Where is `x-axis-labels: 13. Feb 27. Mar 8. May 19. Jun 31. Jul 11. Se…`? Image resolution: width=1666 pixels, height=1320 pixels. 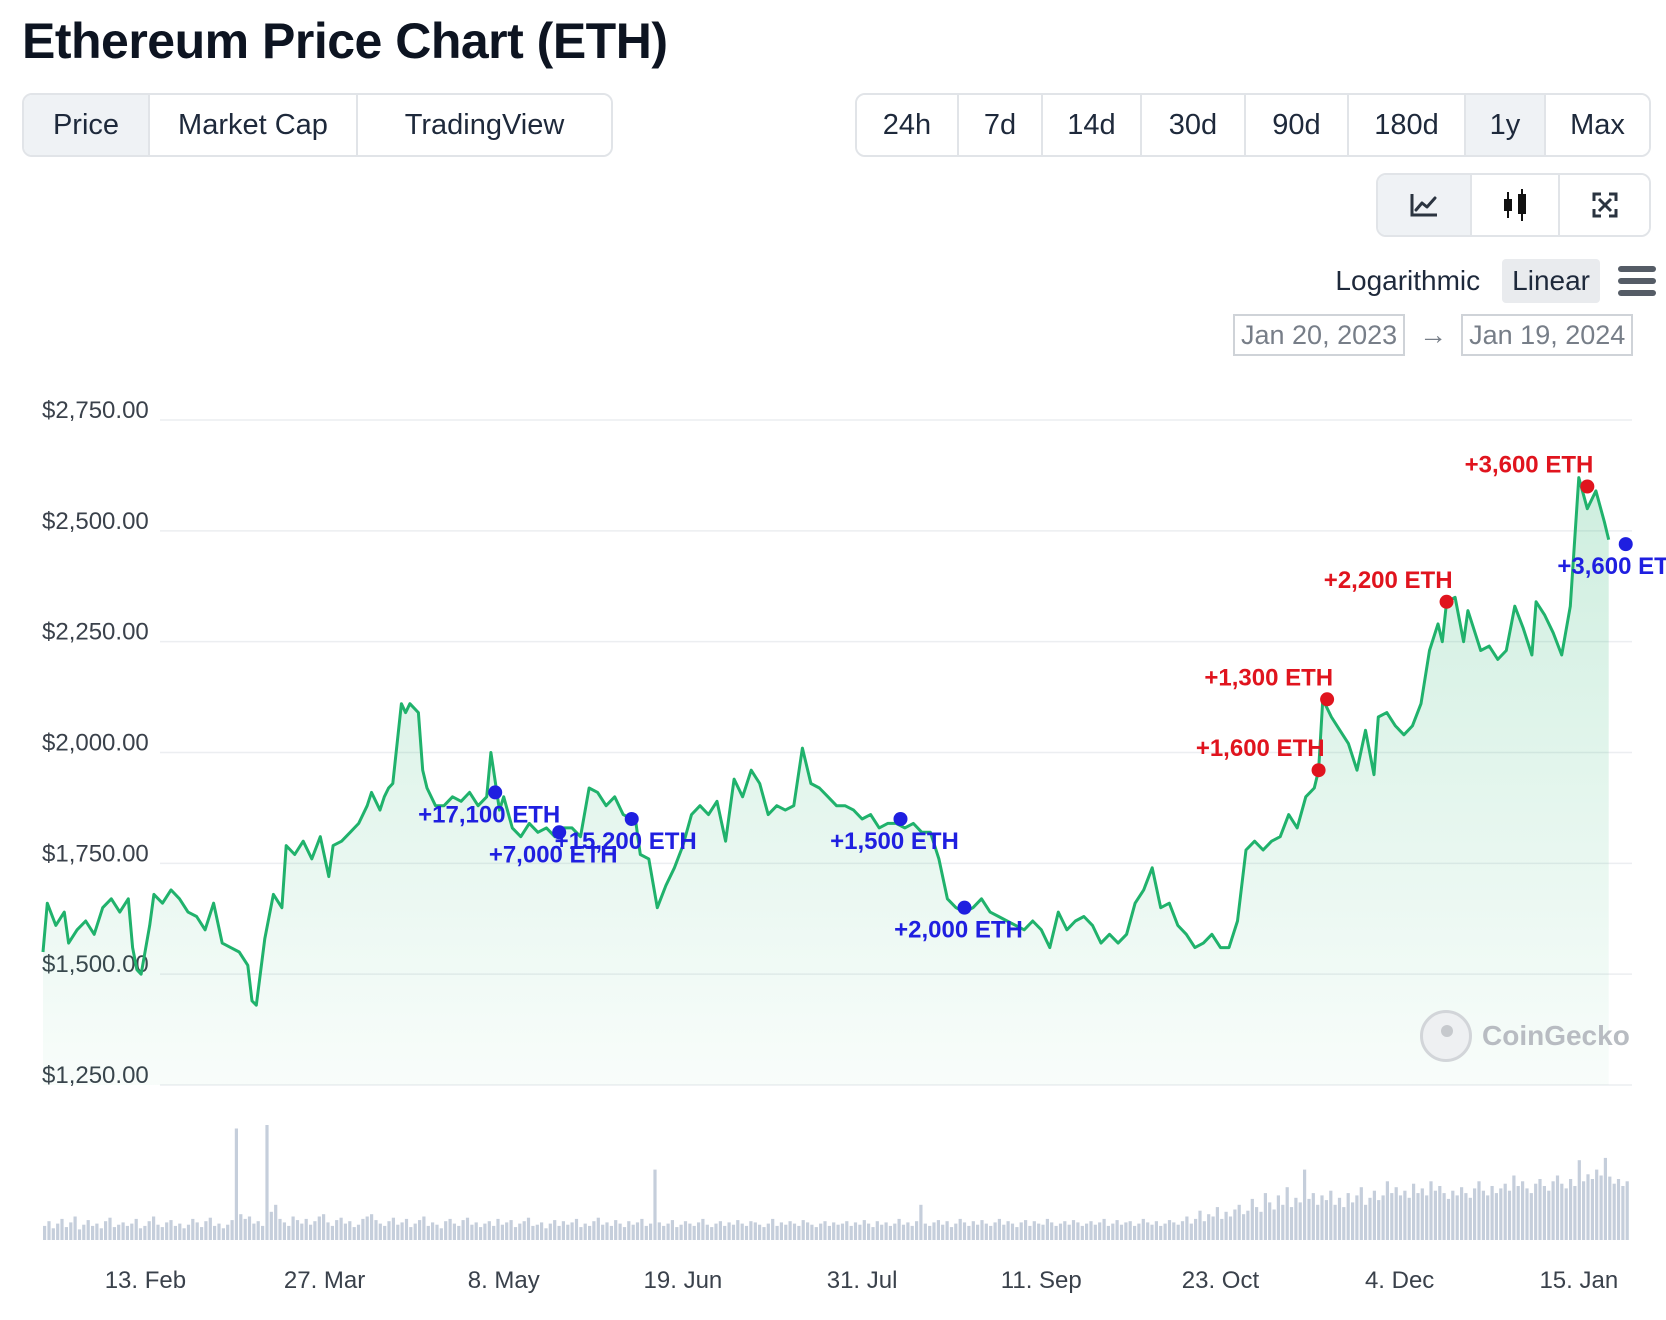 x-axis-labels: 13. Feb 27. Mar 8. May 19. Jun 31. Jul 11. Se… is located at coordinates (861, 1280).